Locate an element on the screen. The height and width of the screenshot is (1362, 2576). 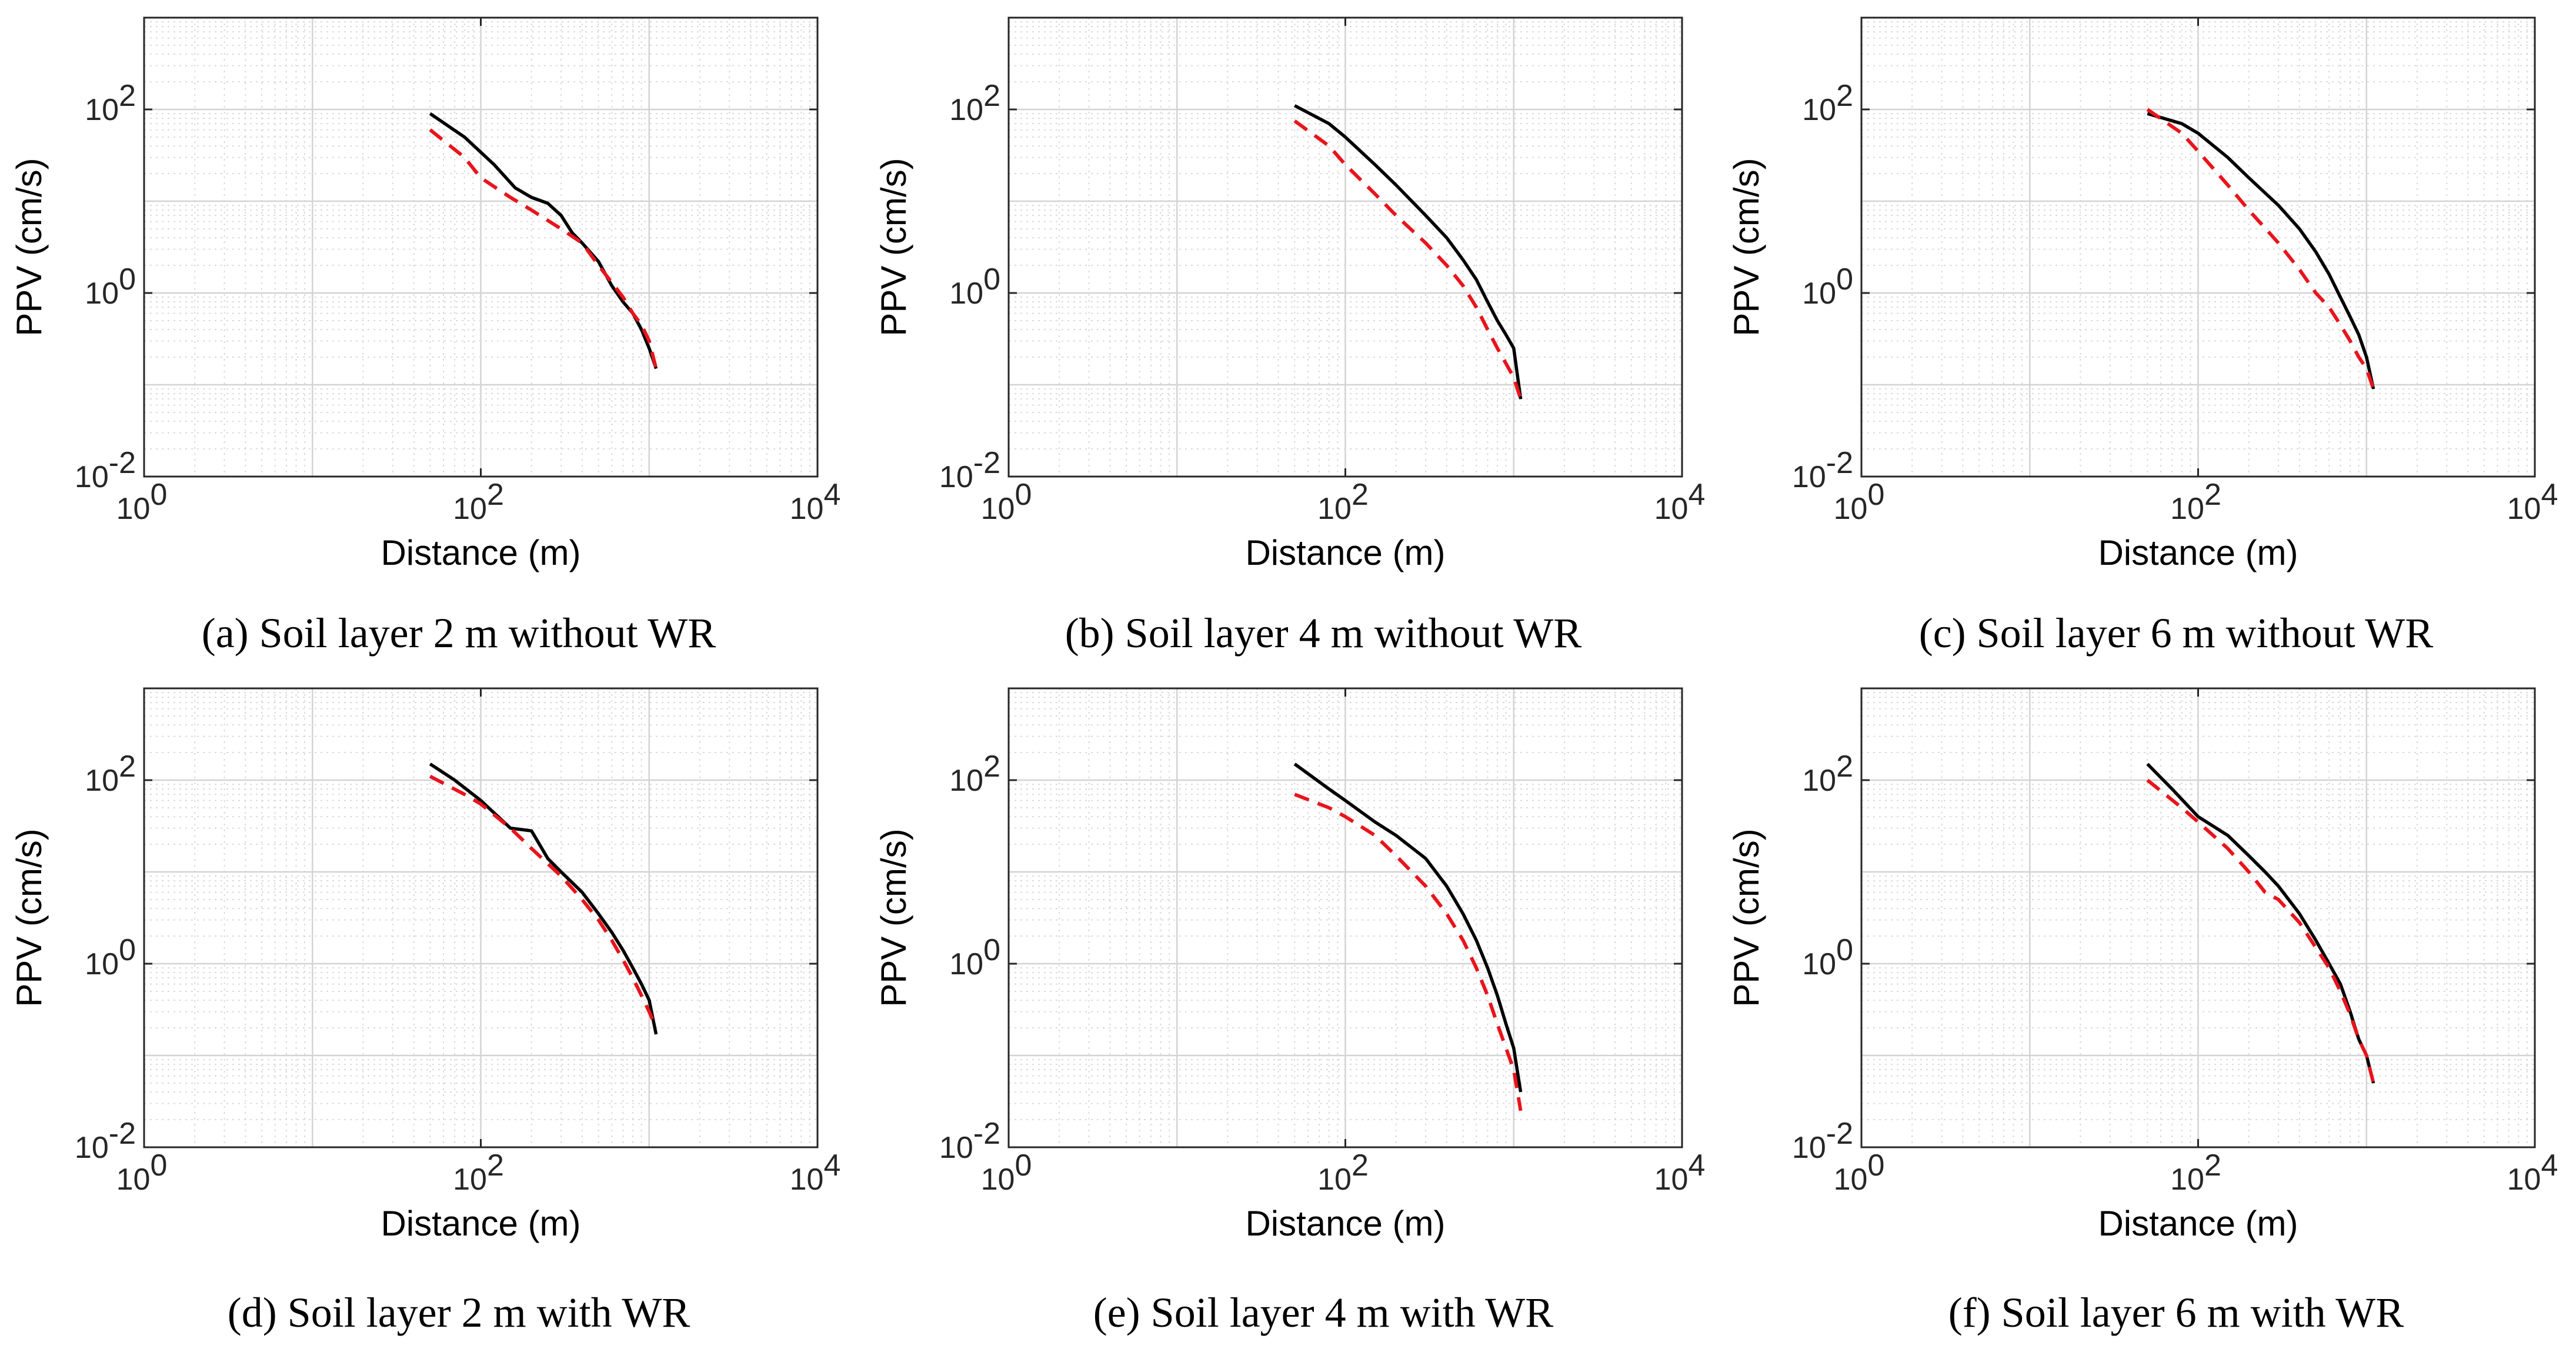
panel-caption: (d) Soil layer 2 m with WR is located at coordinates (459, 1312).